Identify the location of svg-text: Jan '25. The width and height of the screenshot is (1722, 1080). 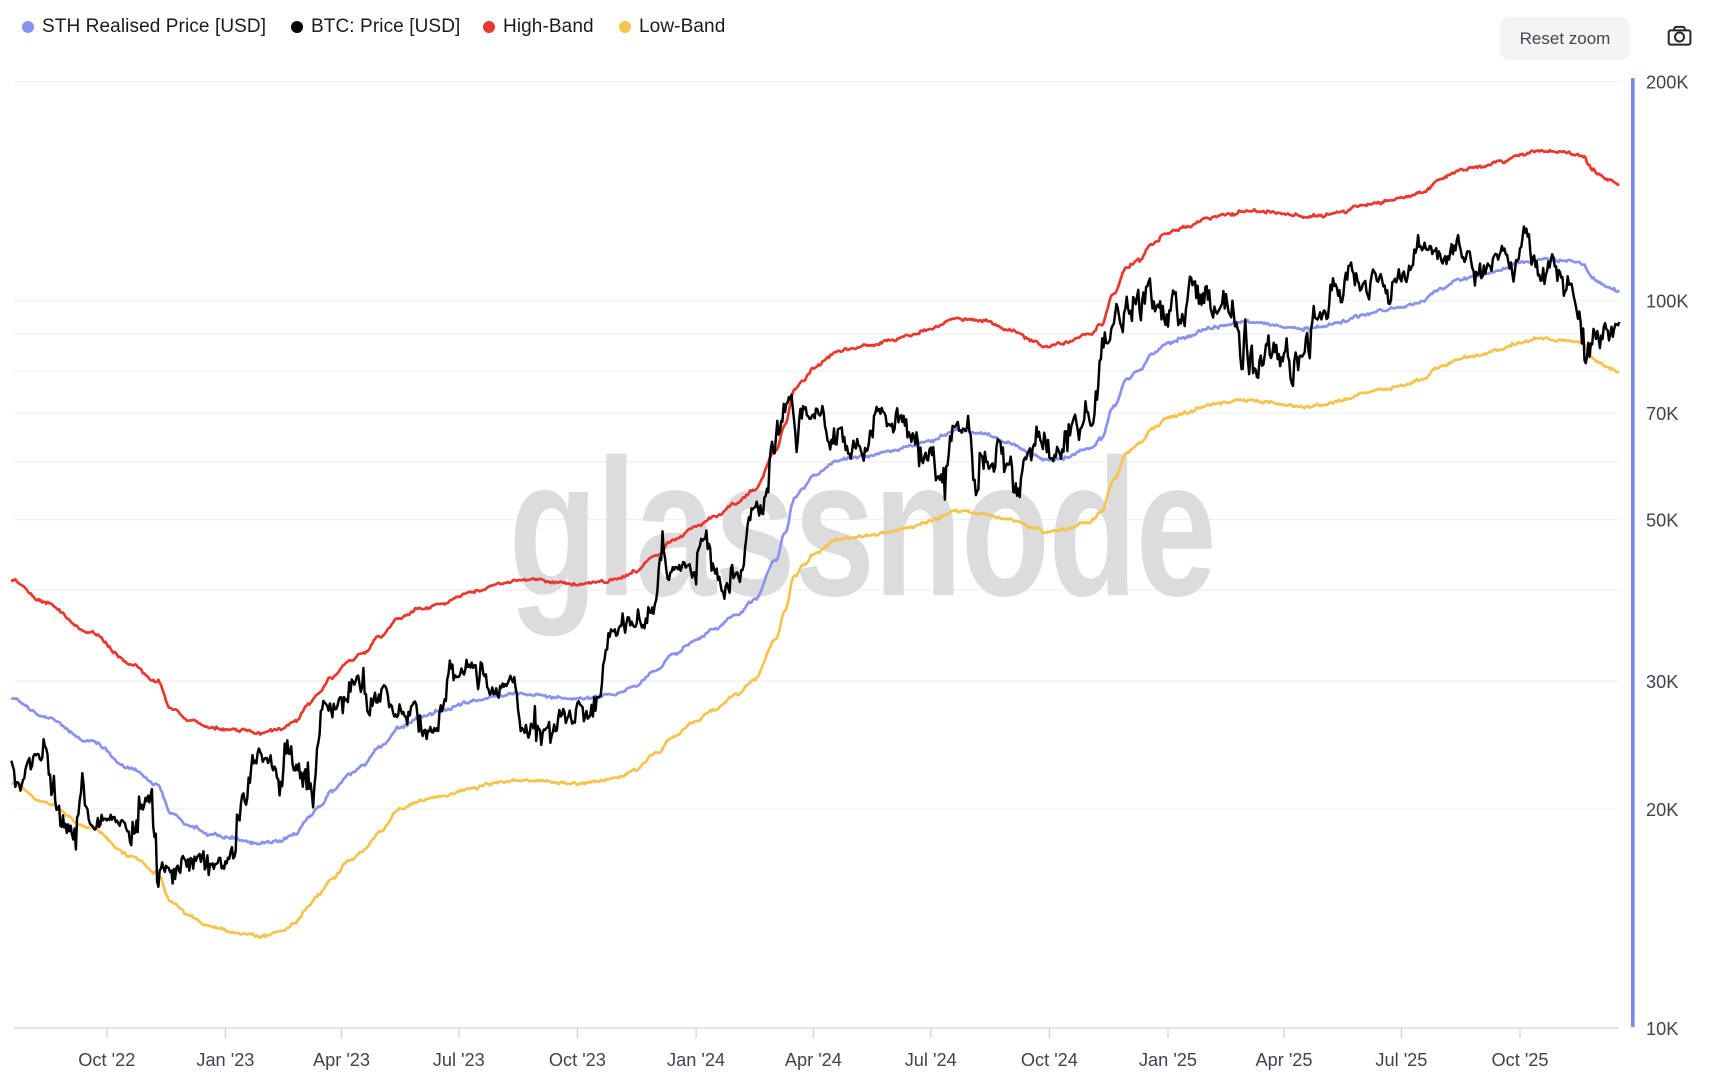
(1168, 1060).